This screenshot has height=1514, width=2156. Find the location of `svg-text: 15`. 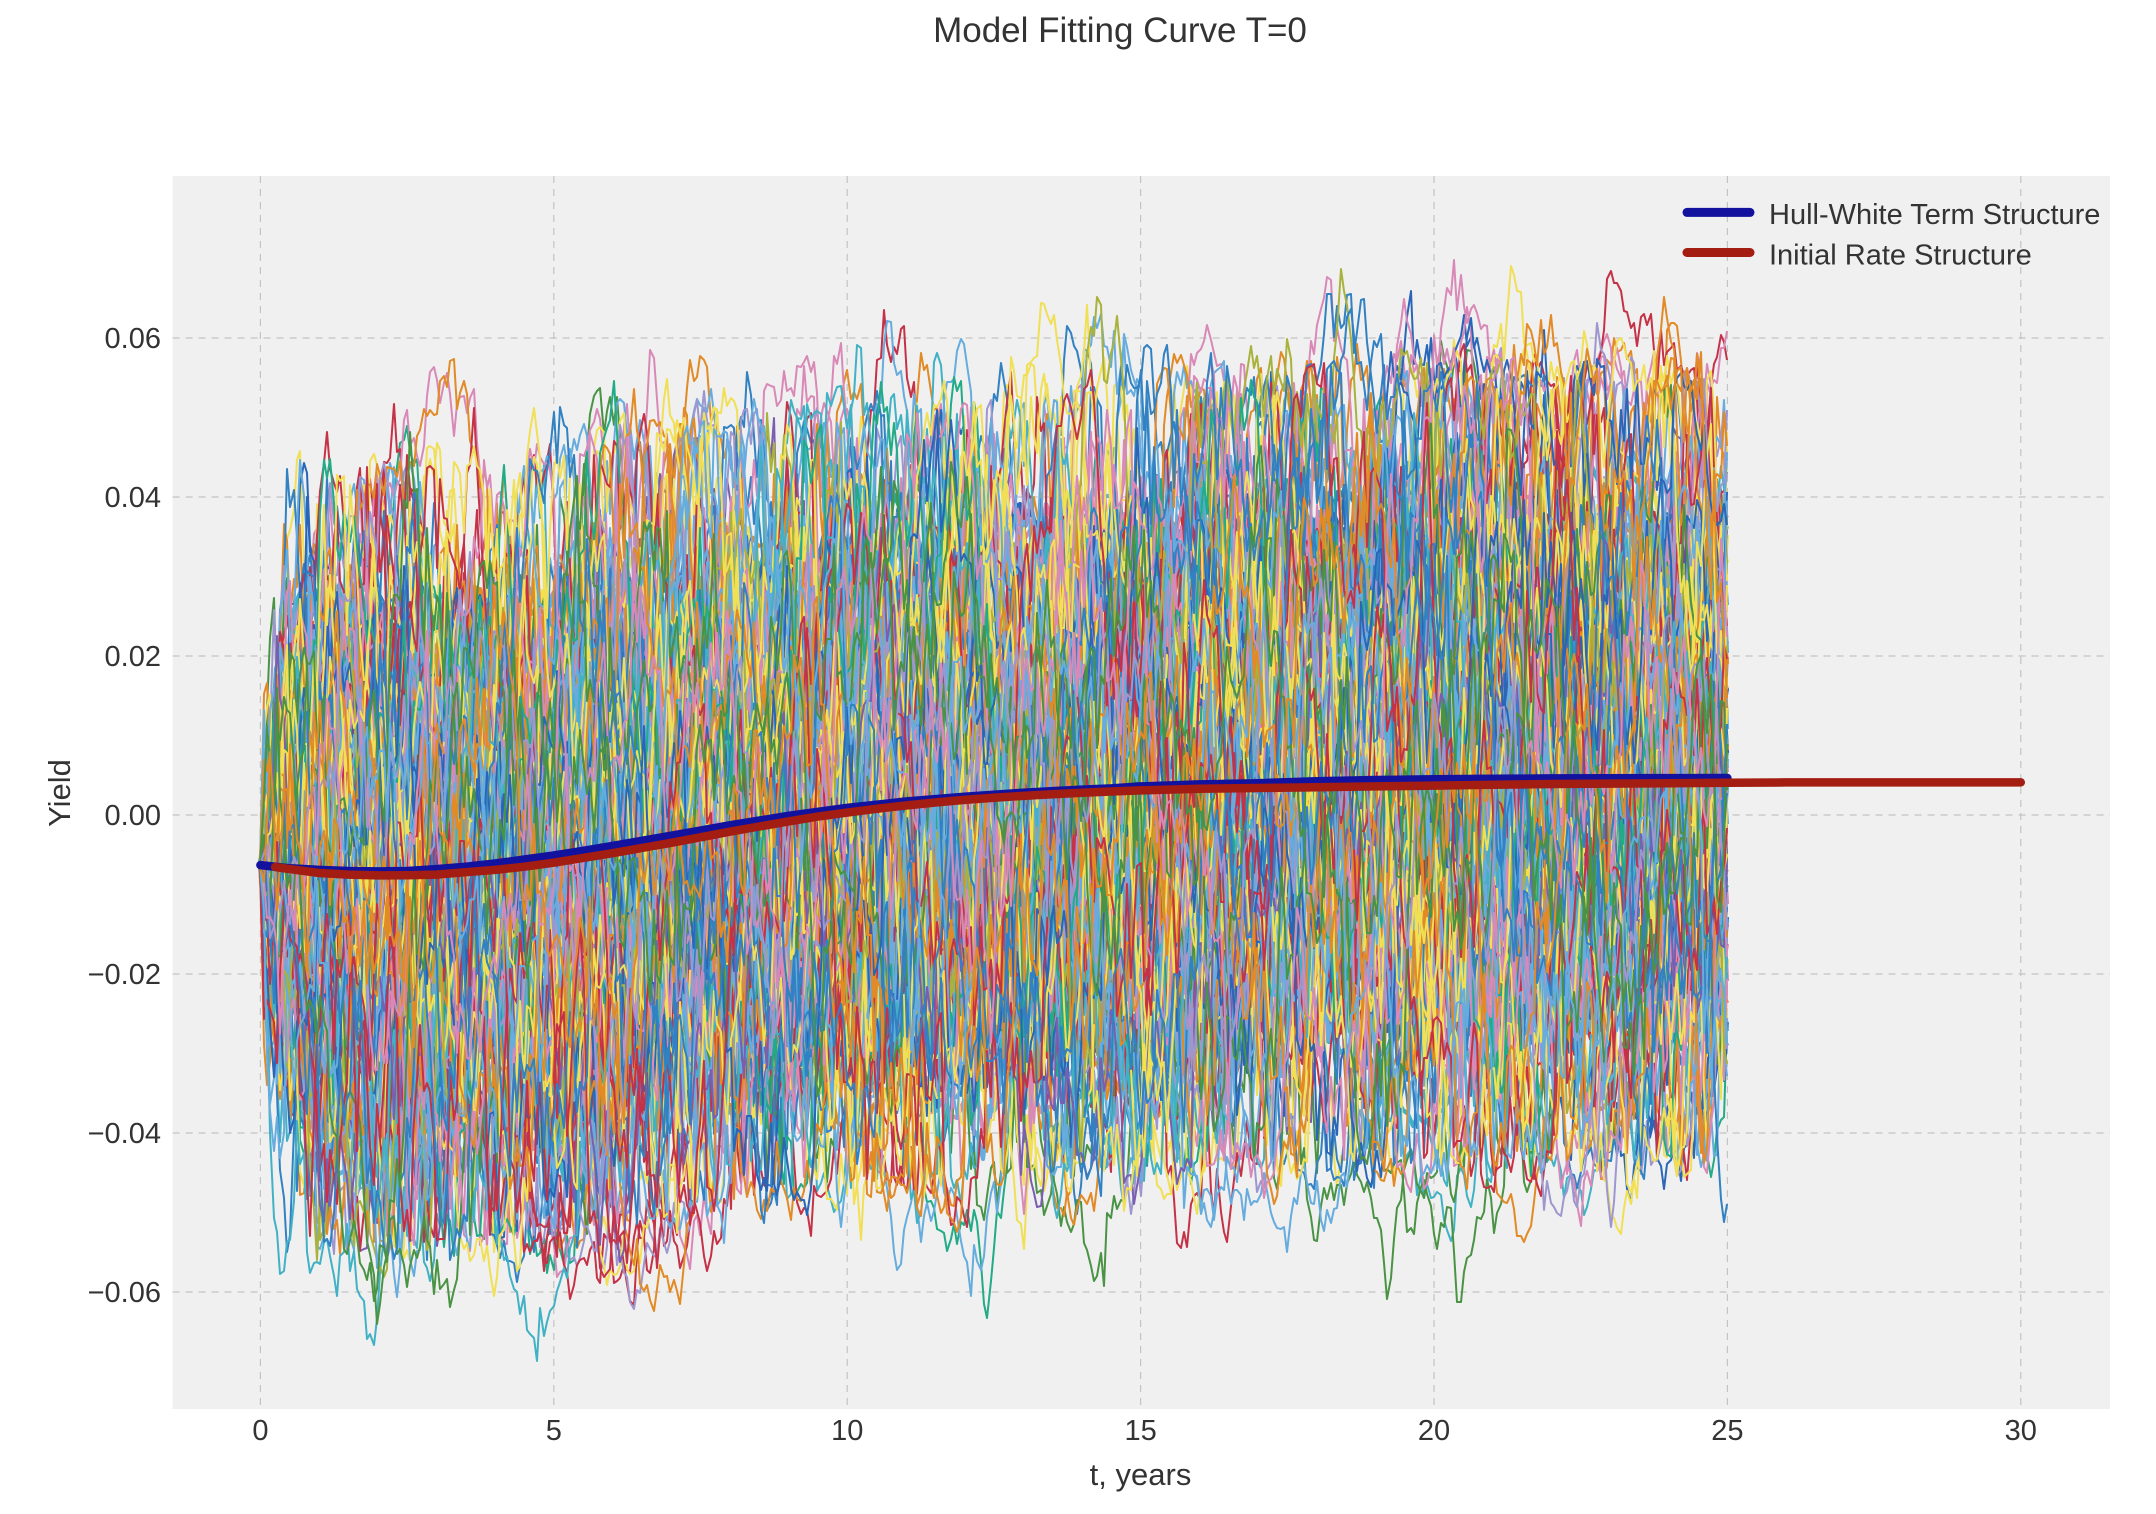

svg-text: 15 is located at coordinates (1140, 1431).